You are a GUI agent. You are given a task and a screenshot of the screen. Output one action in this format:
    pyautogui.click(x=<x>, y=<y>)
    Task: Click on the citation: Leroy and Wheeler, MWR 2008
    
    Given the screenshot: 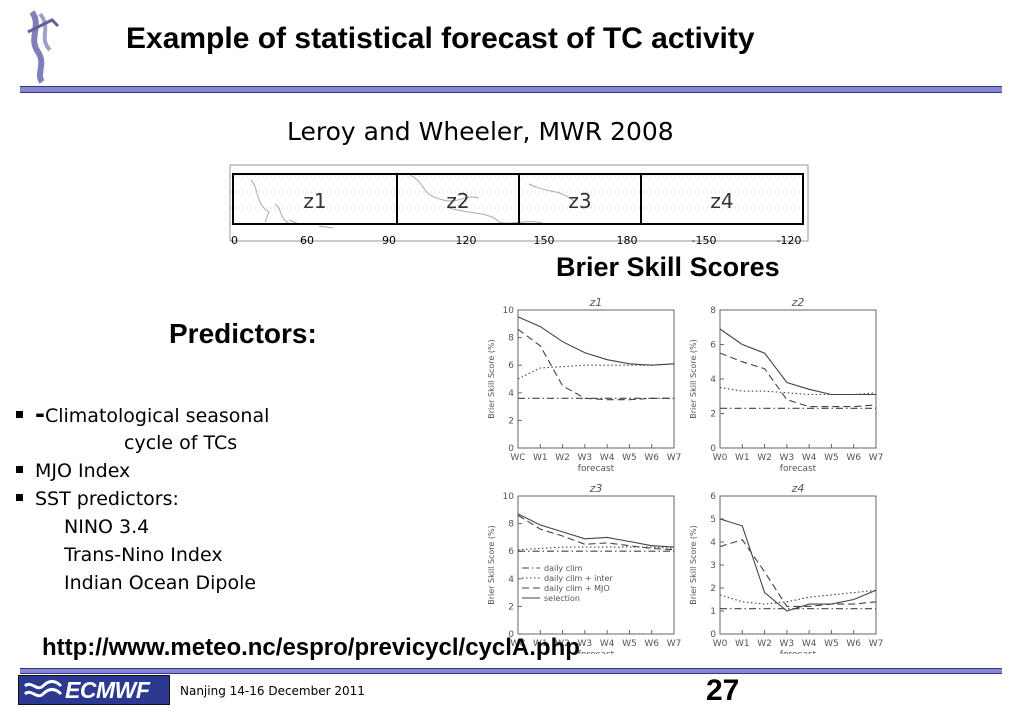 What is the action you would take?
    pyautogui.click(x=480, y=131)
    